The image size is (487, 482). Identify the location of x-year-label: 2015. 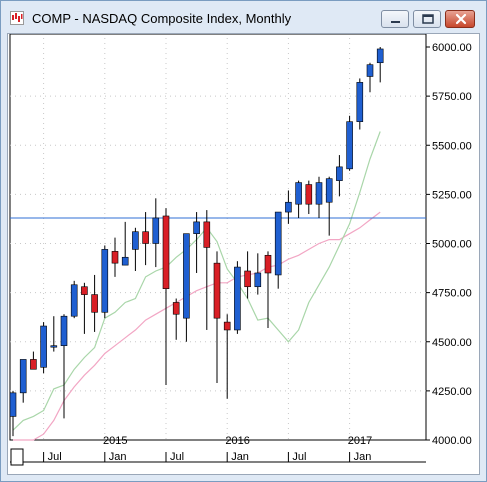
(115, 441).